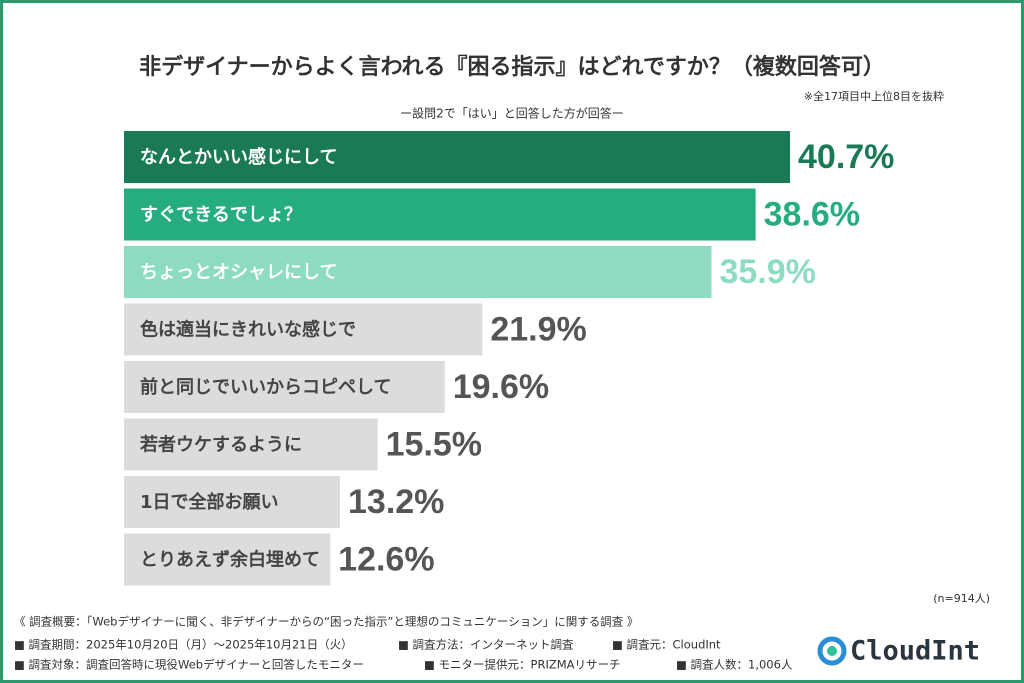 The height and width of the screenshot is (683, 1024). Describe the element at coordinates (501, 387) in the screenshot. I see `value-label: 19.6%` at that location.